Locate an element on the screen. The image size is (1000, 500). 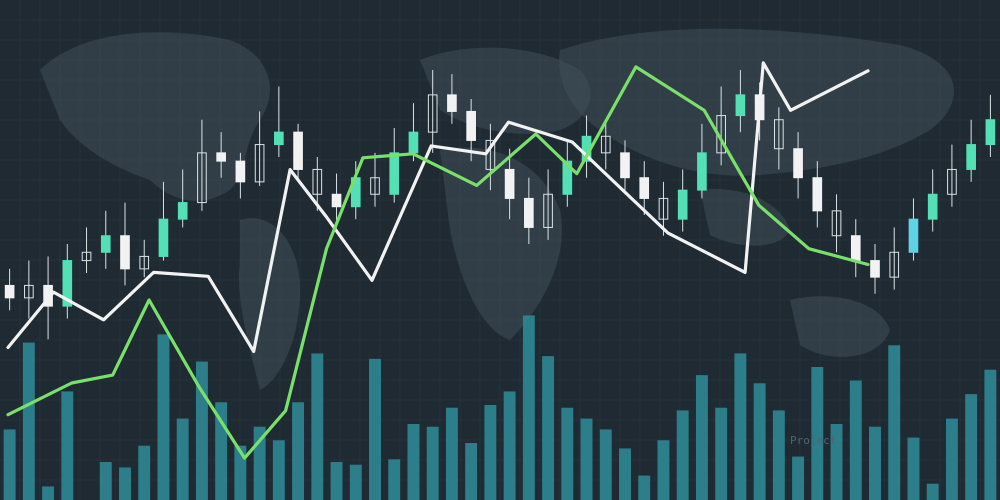
watermark-text: Project is located at coordinates (813, 440).